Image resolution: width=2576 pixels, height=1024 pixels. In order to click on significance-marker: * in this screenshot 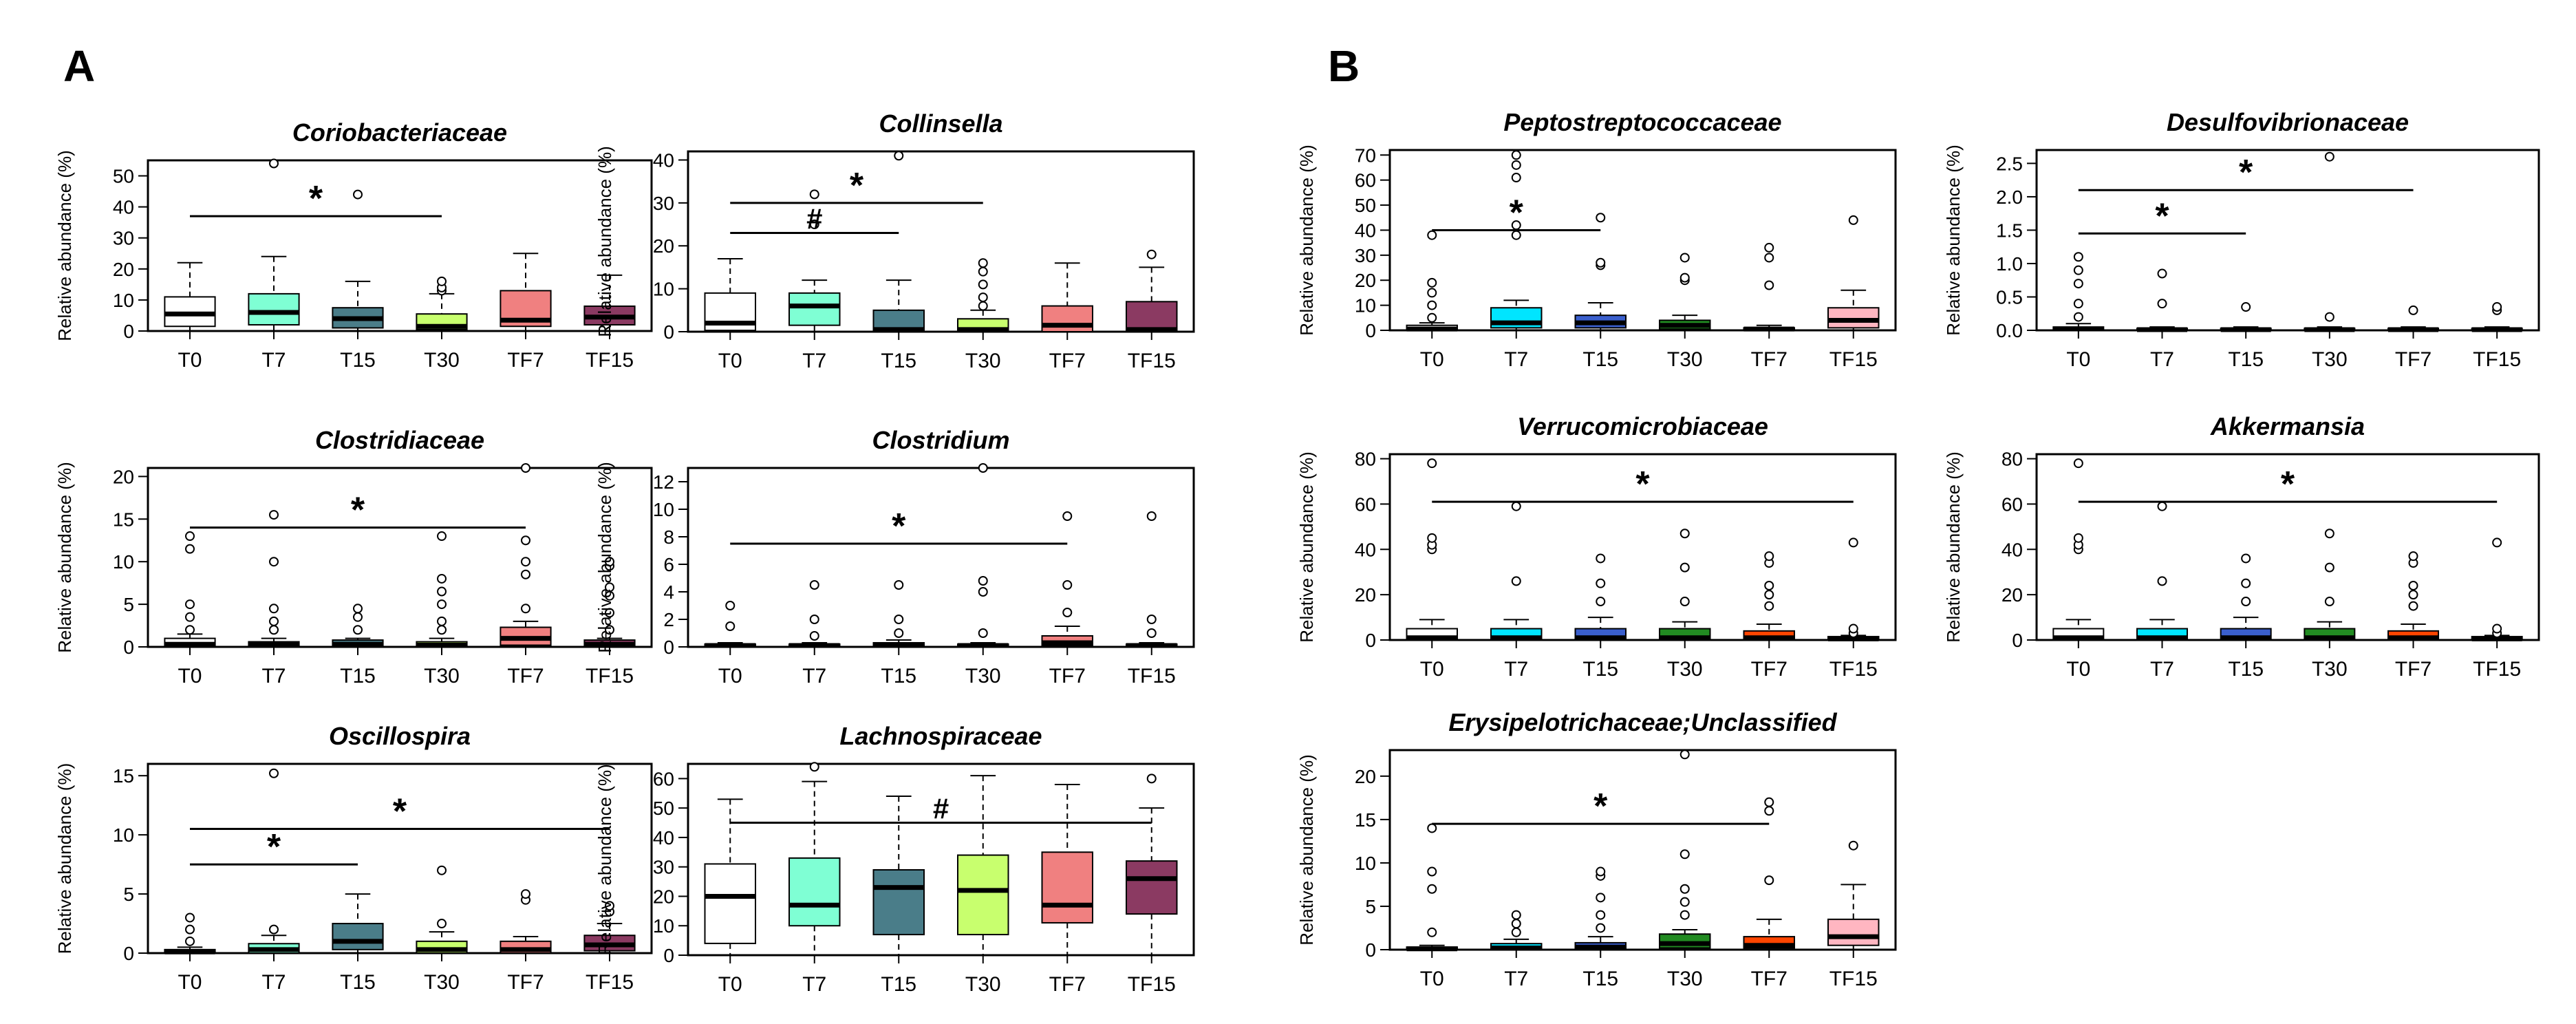, I will do `click(899, 526)`.